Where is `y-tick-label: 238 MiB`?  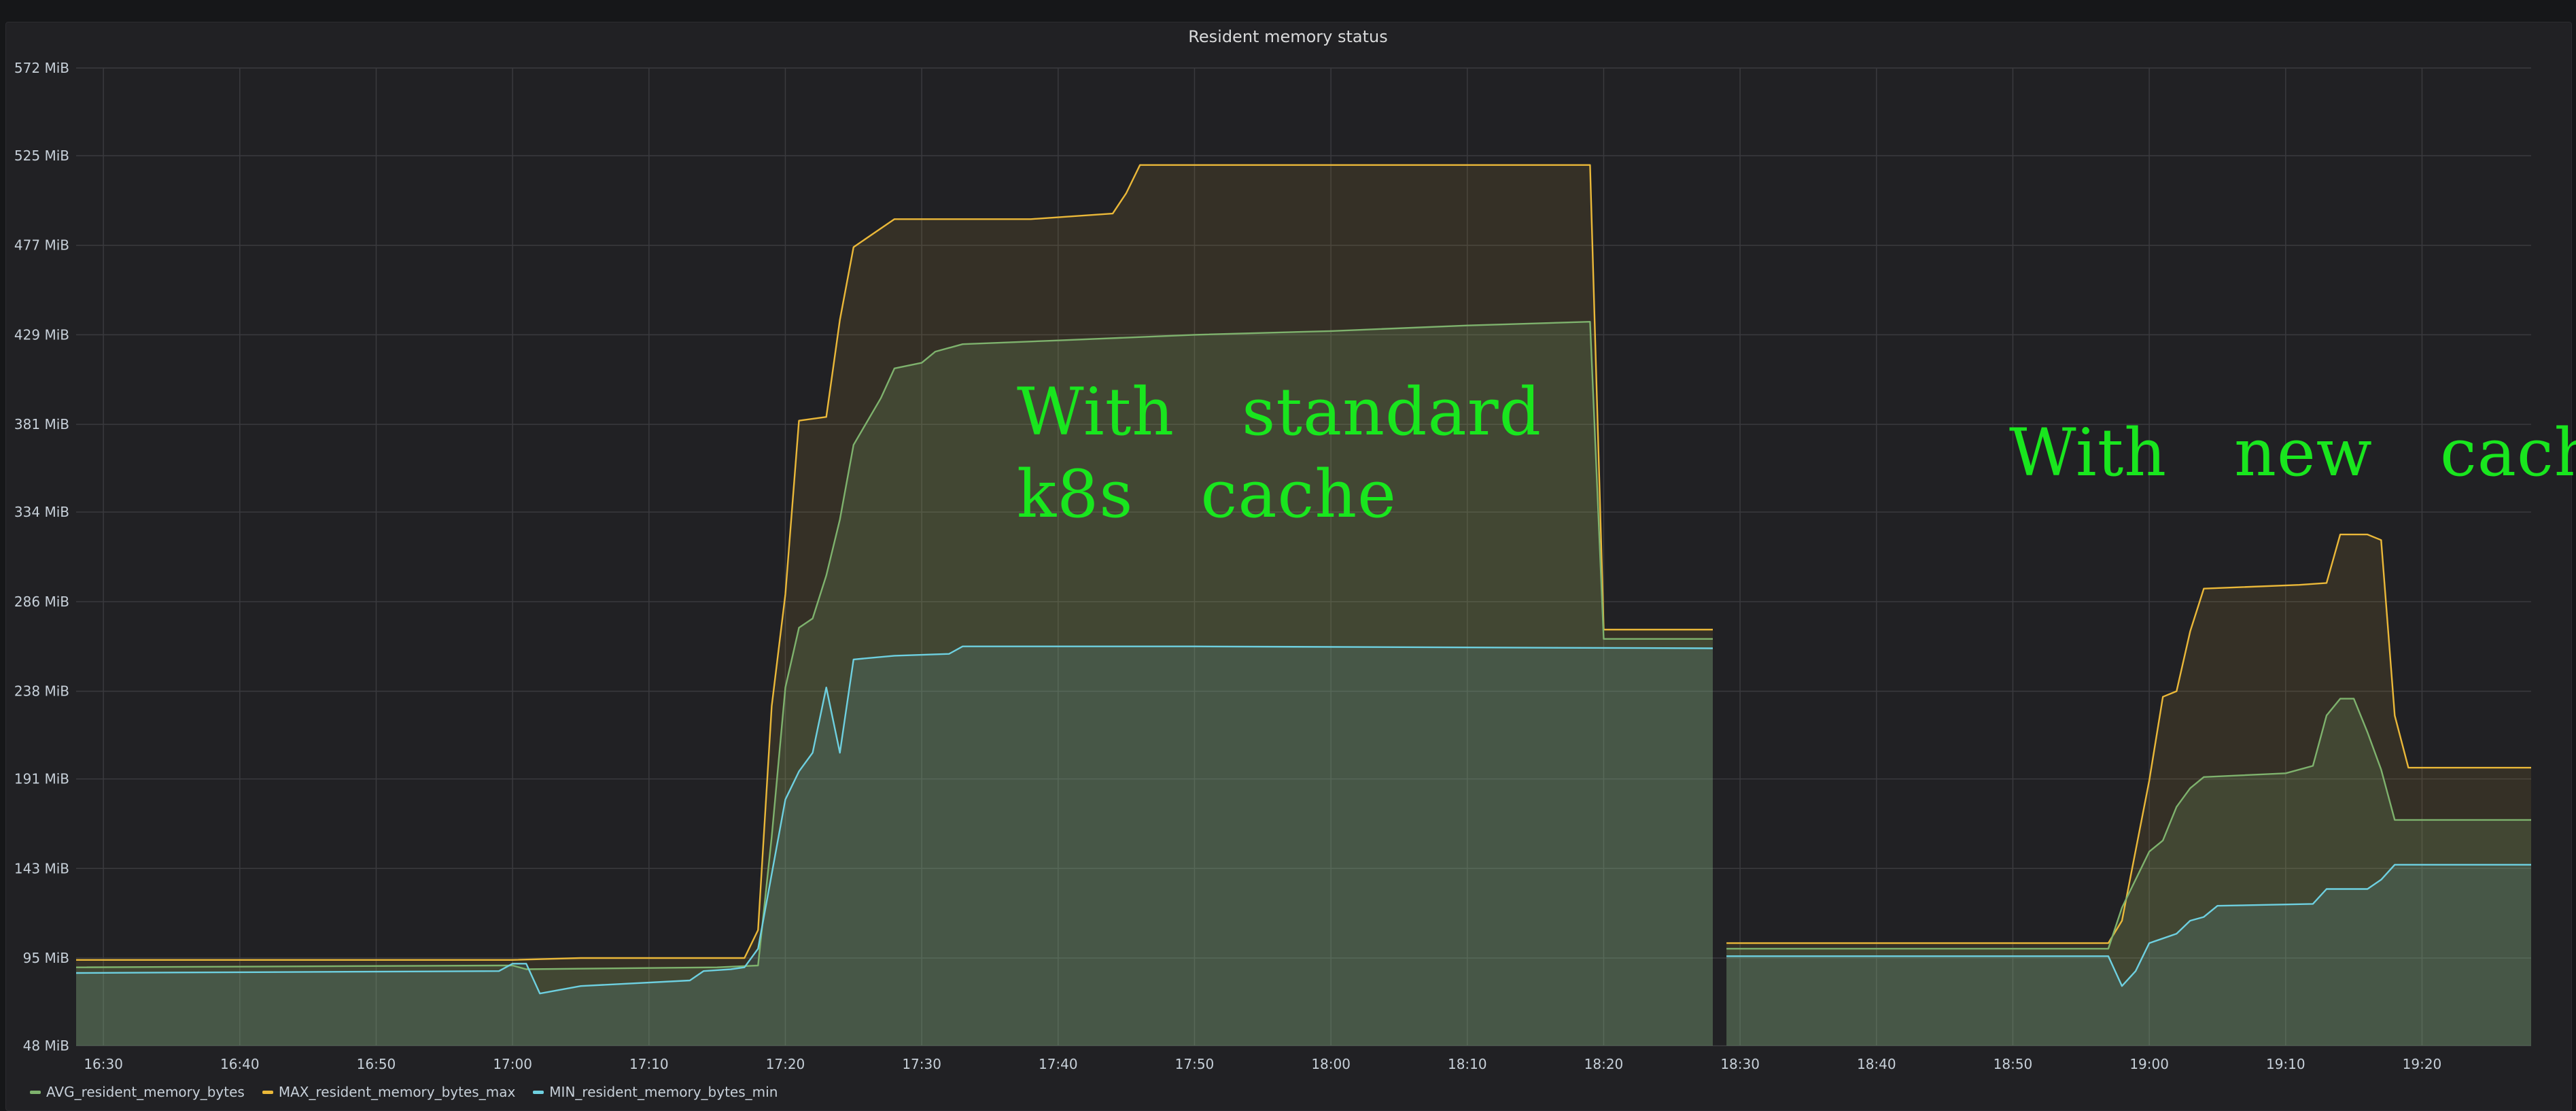
y-tick-label: 238 MiB is located at coordinates (41, 691).